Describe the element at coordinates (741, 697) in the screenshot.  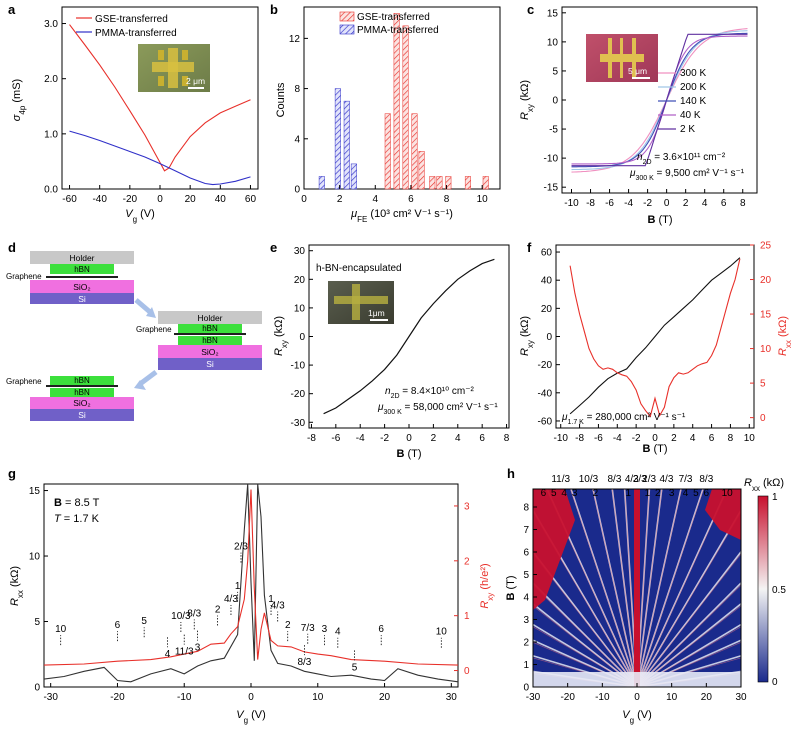
I see `h-xtick-label: 30` at that location.